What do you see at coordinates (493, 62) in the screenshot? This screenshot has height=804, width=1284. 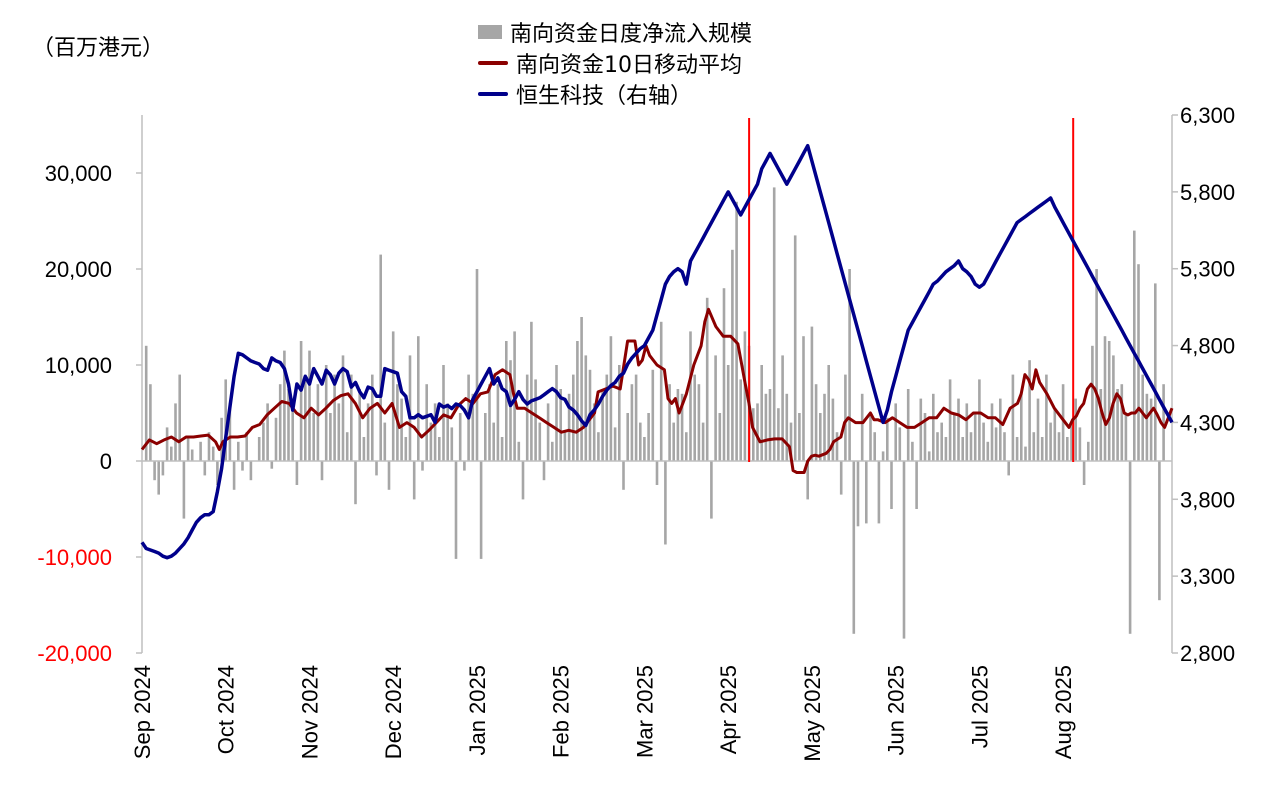 I see `legend-swatch-ma10` at bounding box center [493, 62].